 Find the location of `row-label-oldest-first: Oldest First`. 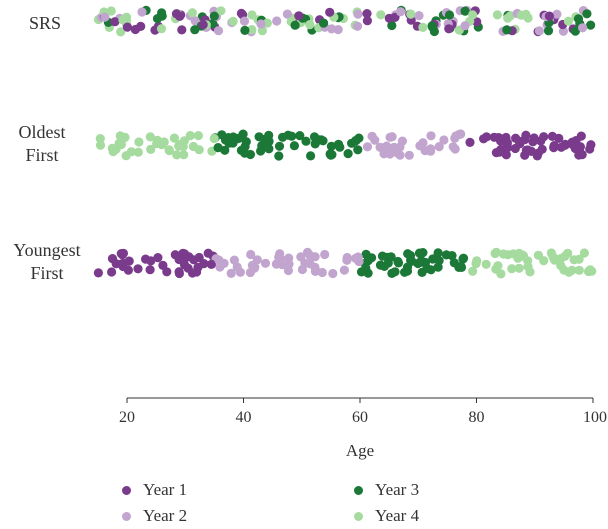

row-label-oldest-first: Oldest First is located at coordinates (42, 144).